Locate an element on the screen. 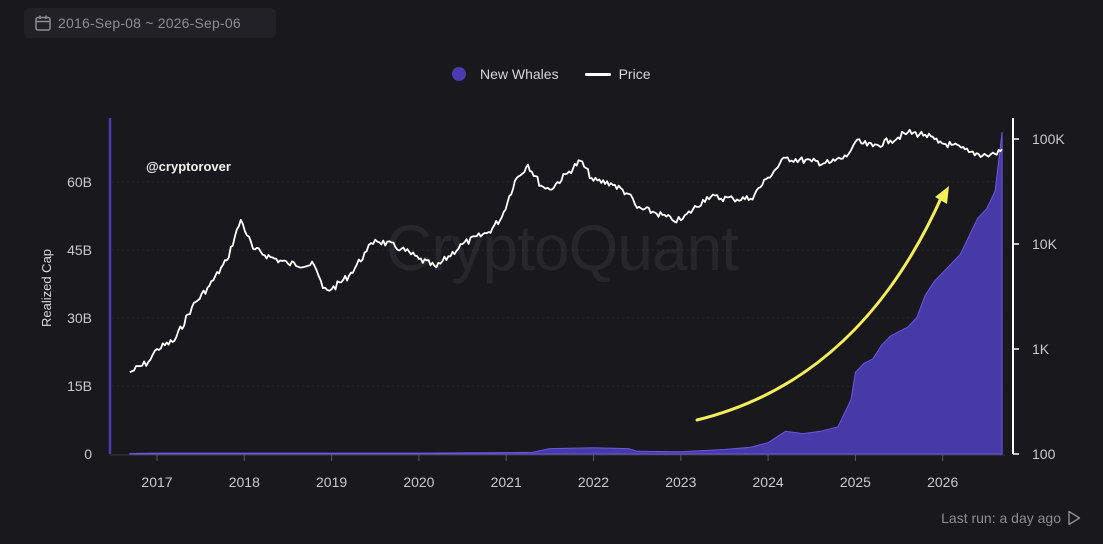  calendar-icon is located at coordinates (43, 23).